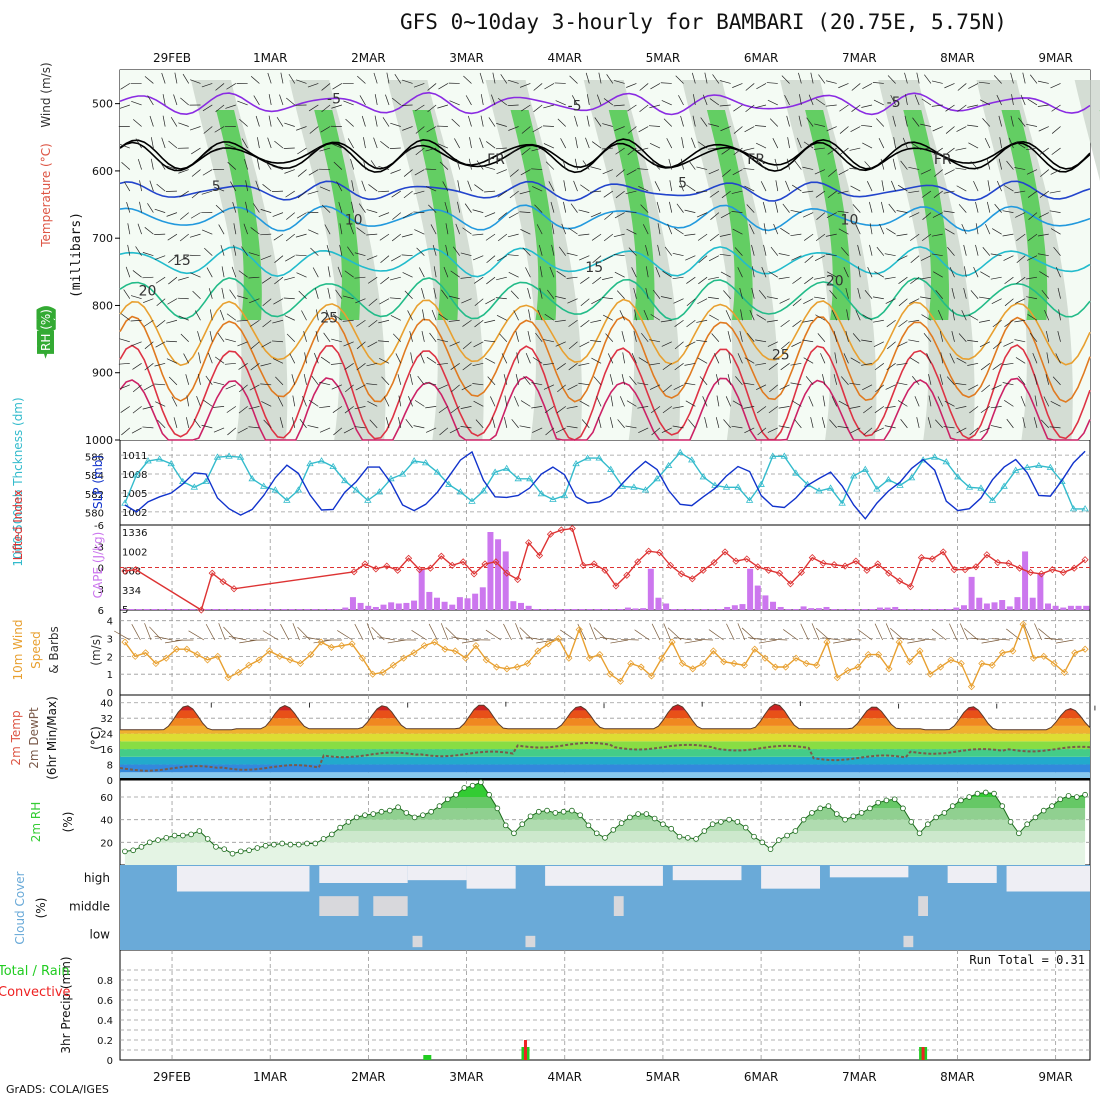 The image size is (1100, 1100). I want to click on date-label-top: 4MAR, so click(564, 58).